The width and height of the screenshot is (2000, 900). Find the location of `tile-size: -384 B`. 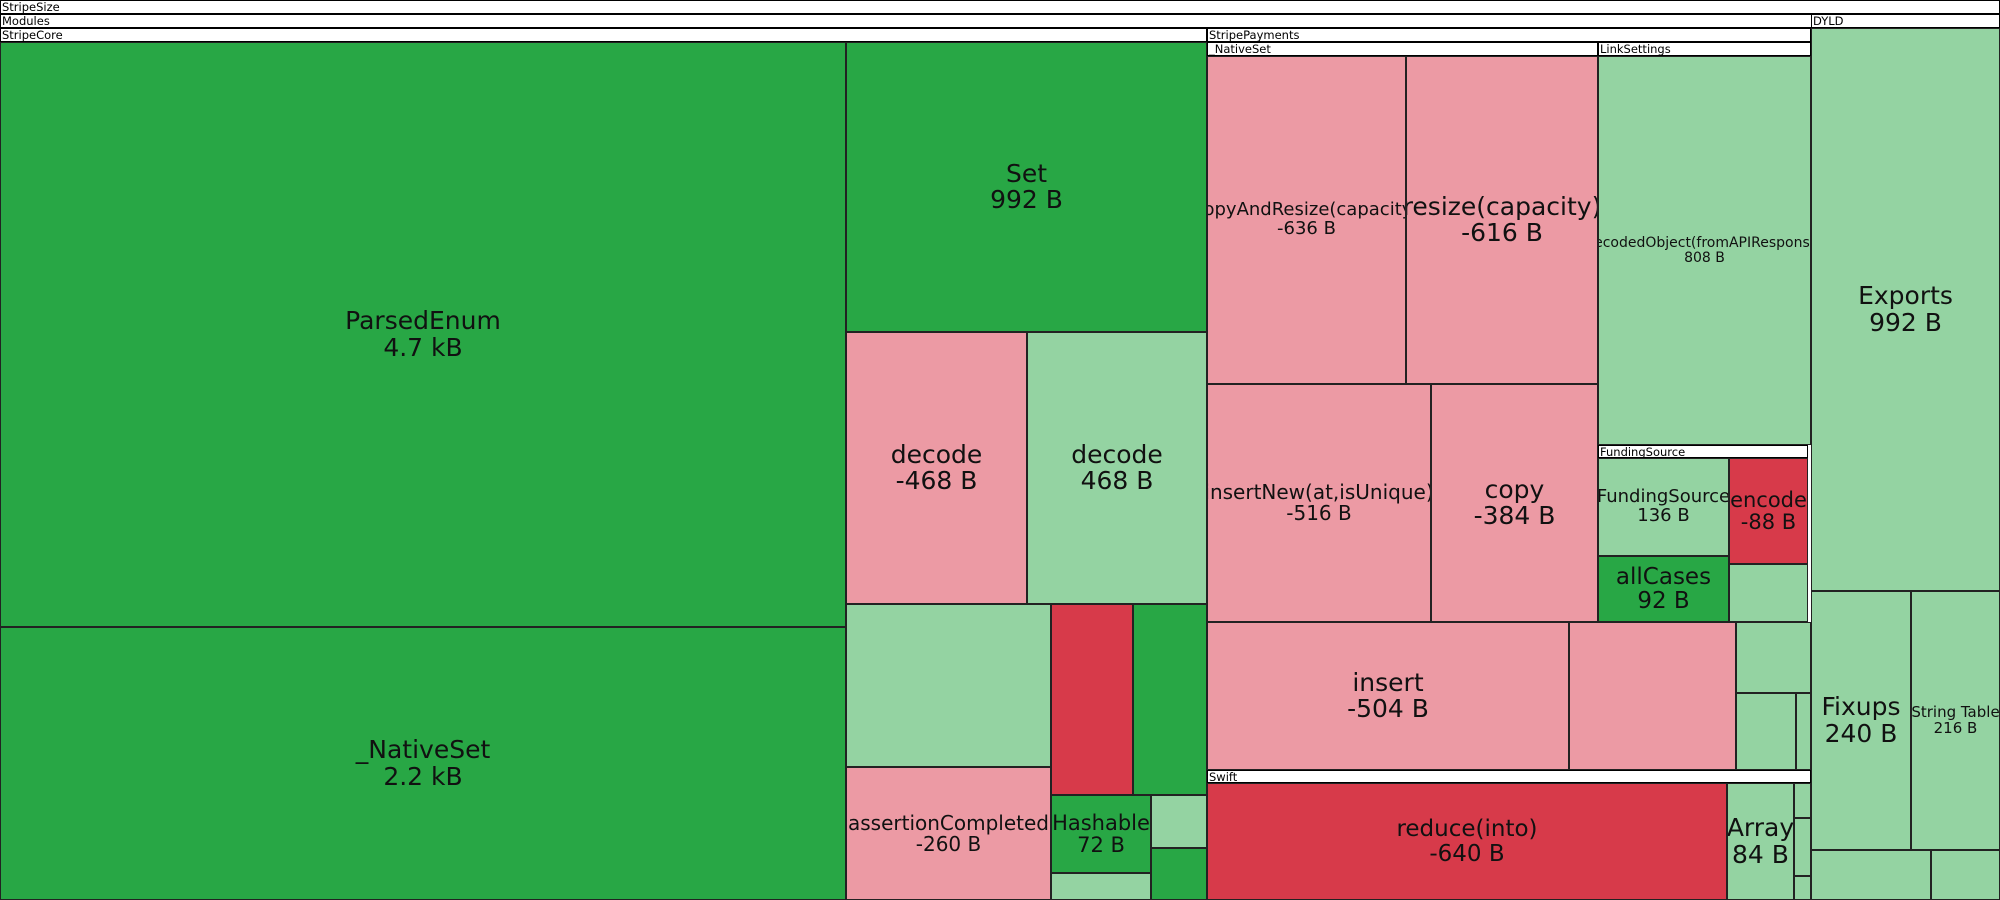

tile-size: -384 B is located at coordinates (1514, 515).